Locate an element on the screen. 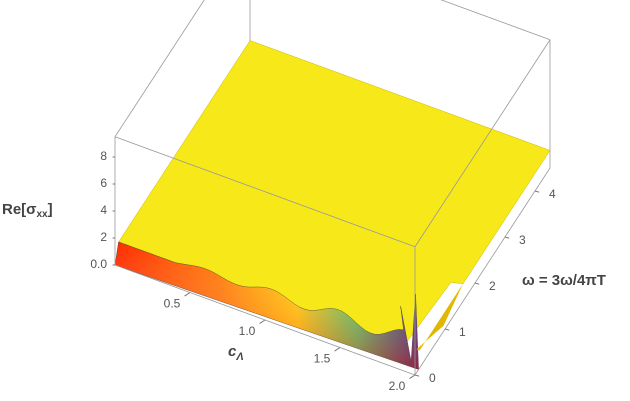 The width and height of the screenshot is (630, 401). tick-label: 1 is located at coordinates (462, 332).